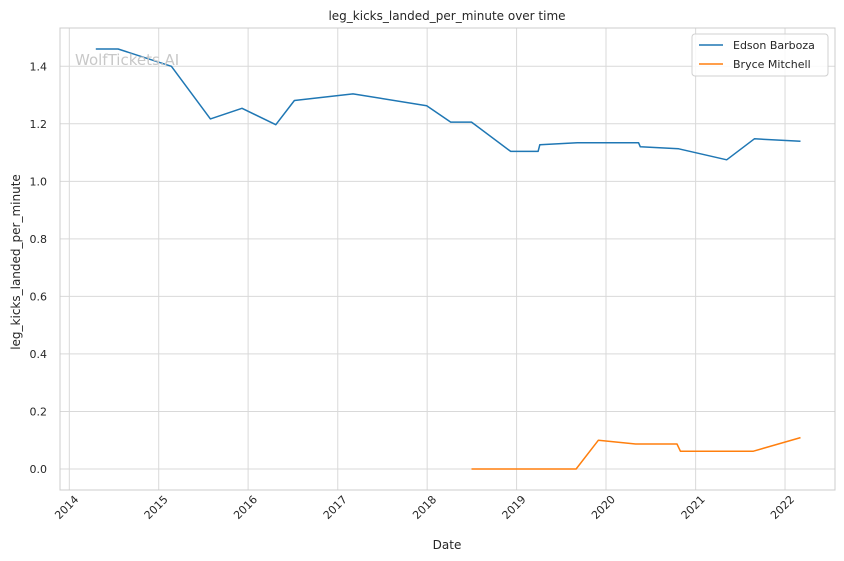 This screenshot has width=844, height=561. I want to click on y-tick-label: 0.6, so click(39, 296).